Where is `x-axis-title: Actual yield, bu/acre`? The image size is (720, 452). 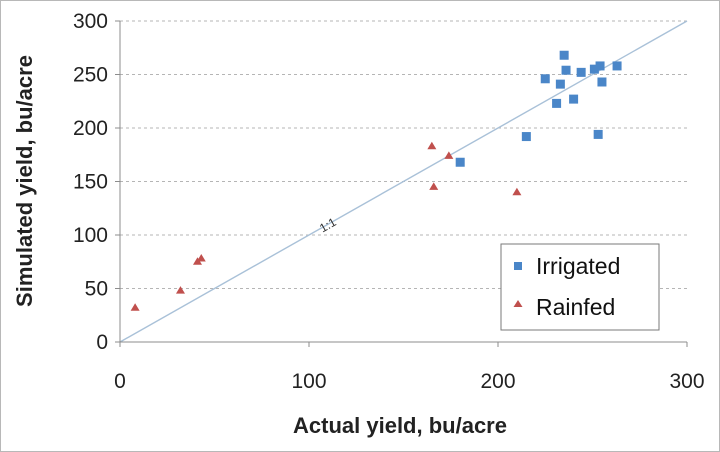 x-axis-title: Actual yield, bu/acre is located at coordinates (400, 425).